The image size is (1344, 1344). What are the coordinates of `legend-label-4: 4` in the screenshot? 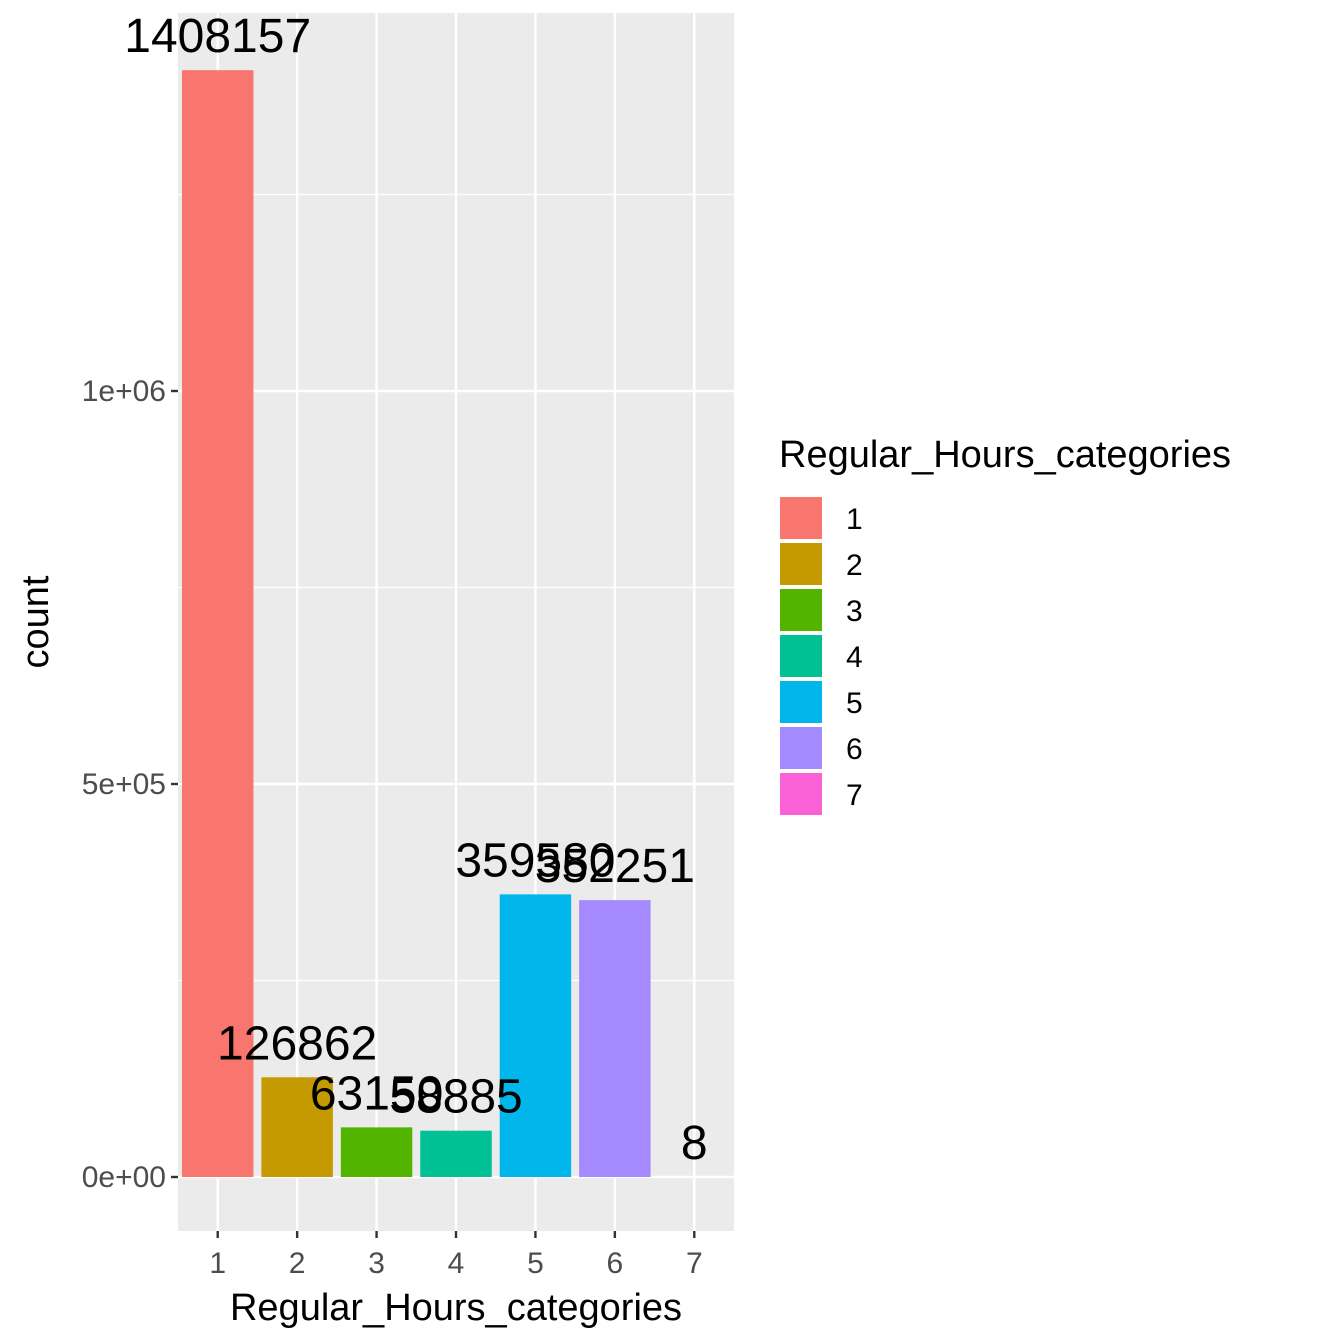 It's located at (854, 657).